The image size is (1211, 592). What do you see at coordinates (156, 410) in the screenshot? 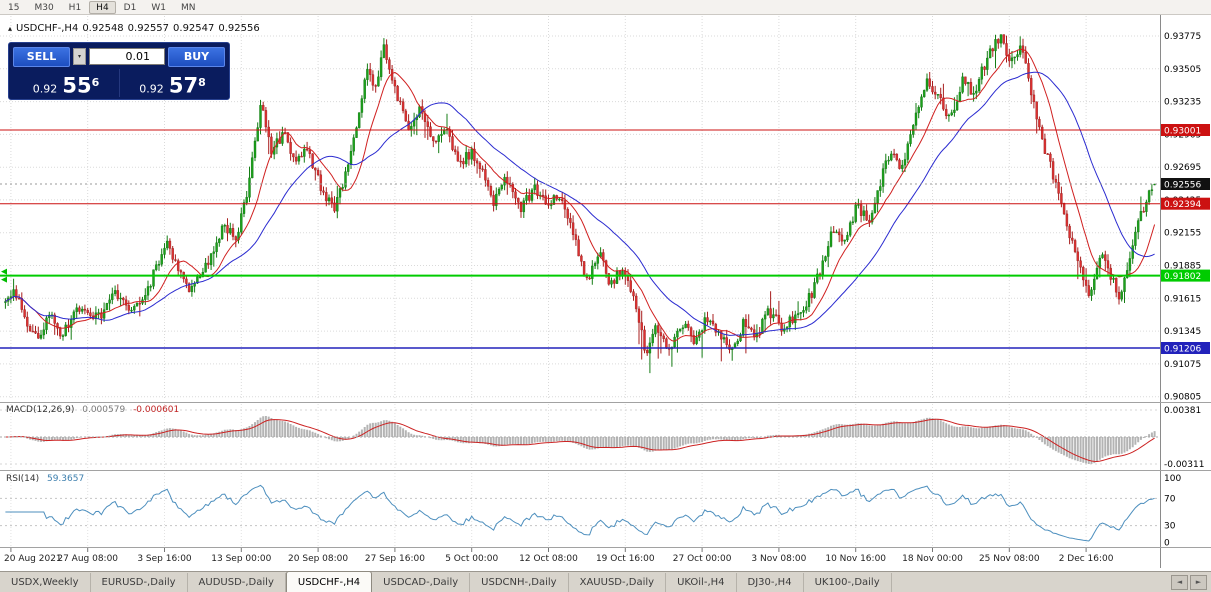
I see `macd-signal-value: -0.000601` at bounding box center [156, 410].